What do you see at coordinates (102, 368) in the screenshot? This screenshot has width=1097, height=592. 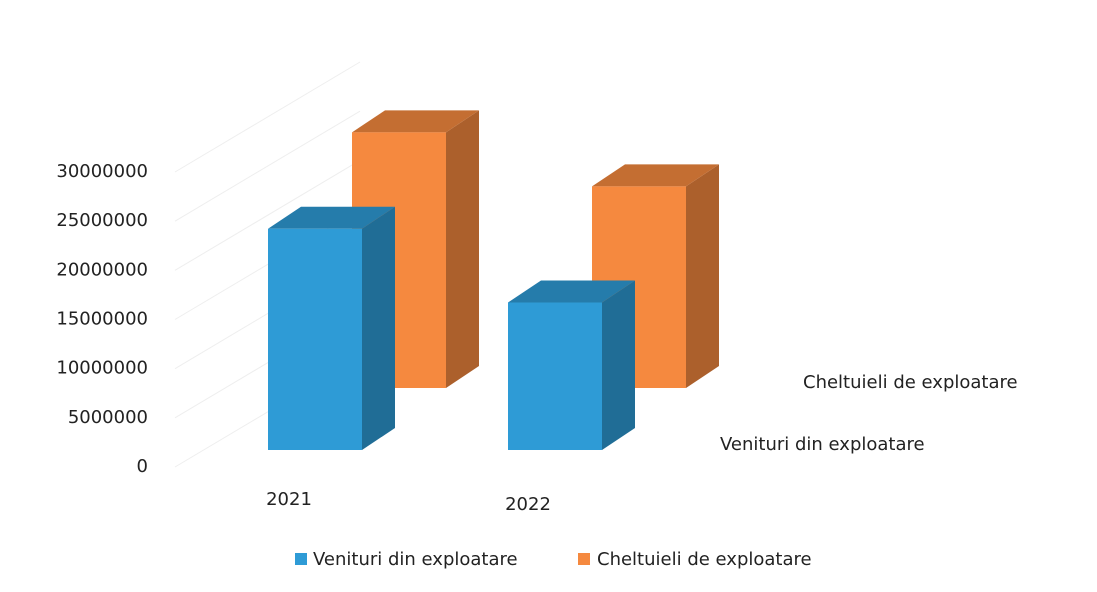 I see `y-tick-label: 10000000` at bounding box center [102, 368].